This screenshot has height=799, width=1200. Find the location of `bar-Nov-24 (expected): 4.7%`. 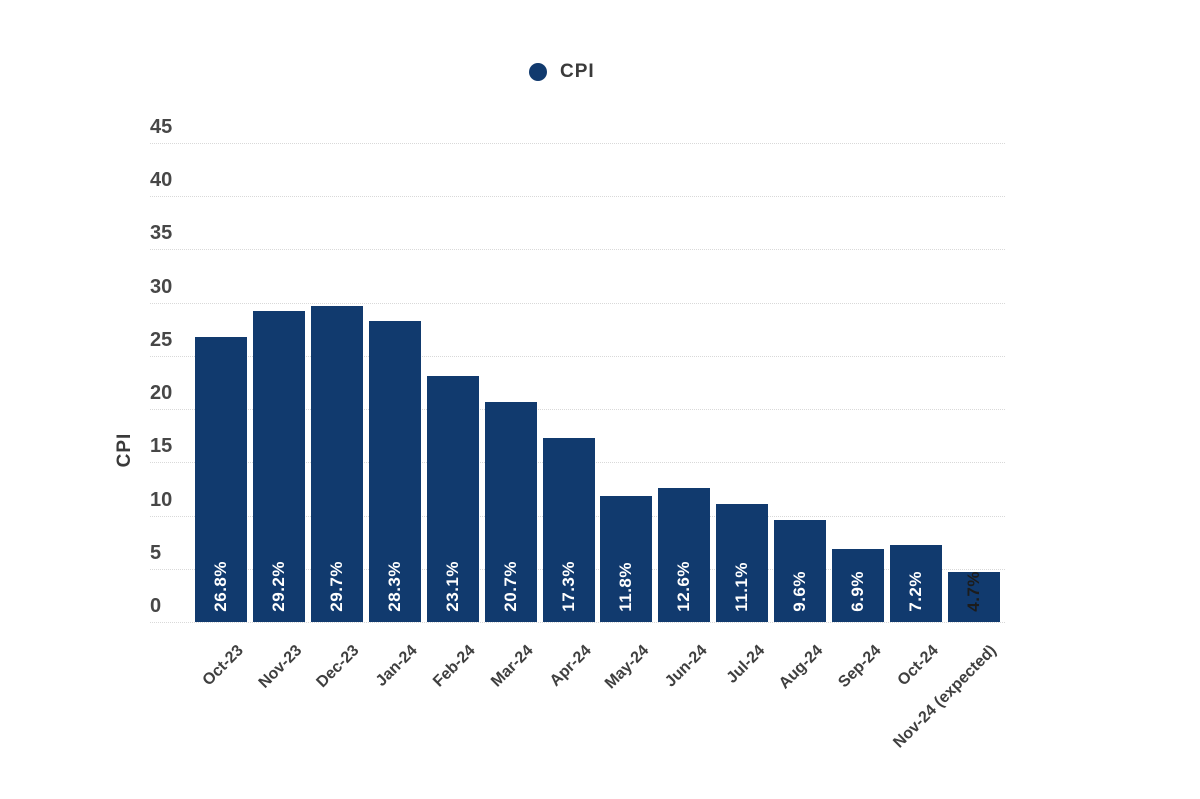

bar-Nov-24 (expected): 4.7% is located at coordinates (974, 596).